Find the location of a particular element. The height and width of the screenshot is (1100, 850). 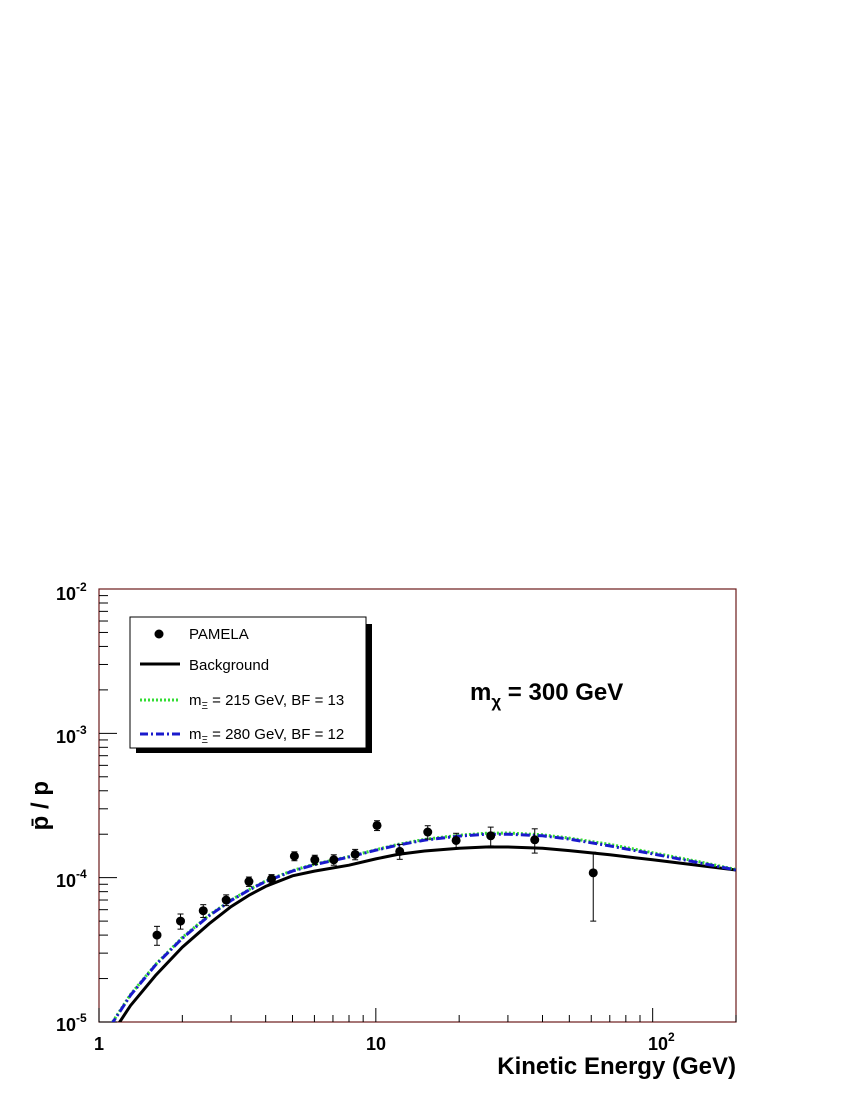

y-tick-label: 10⁻⁴ is located at coordinates (71, 879).